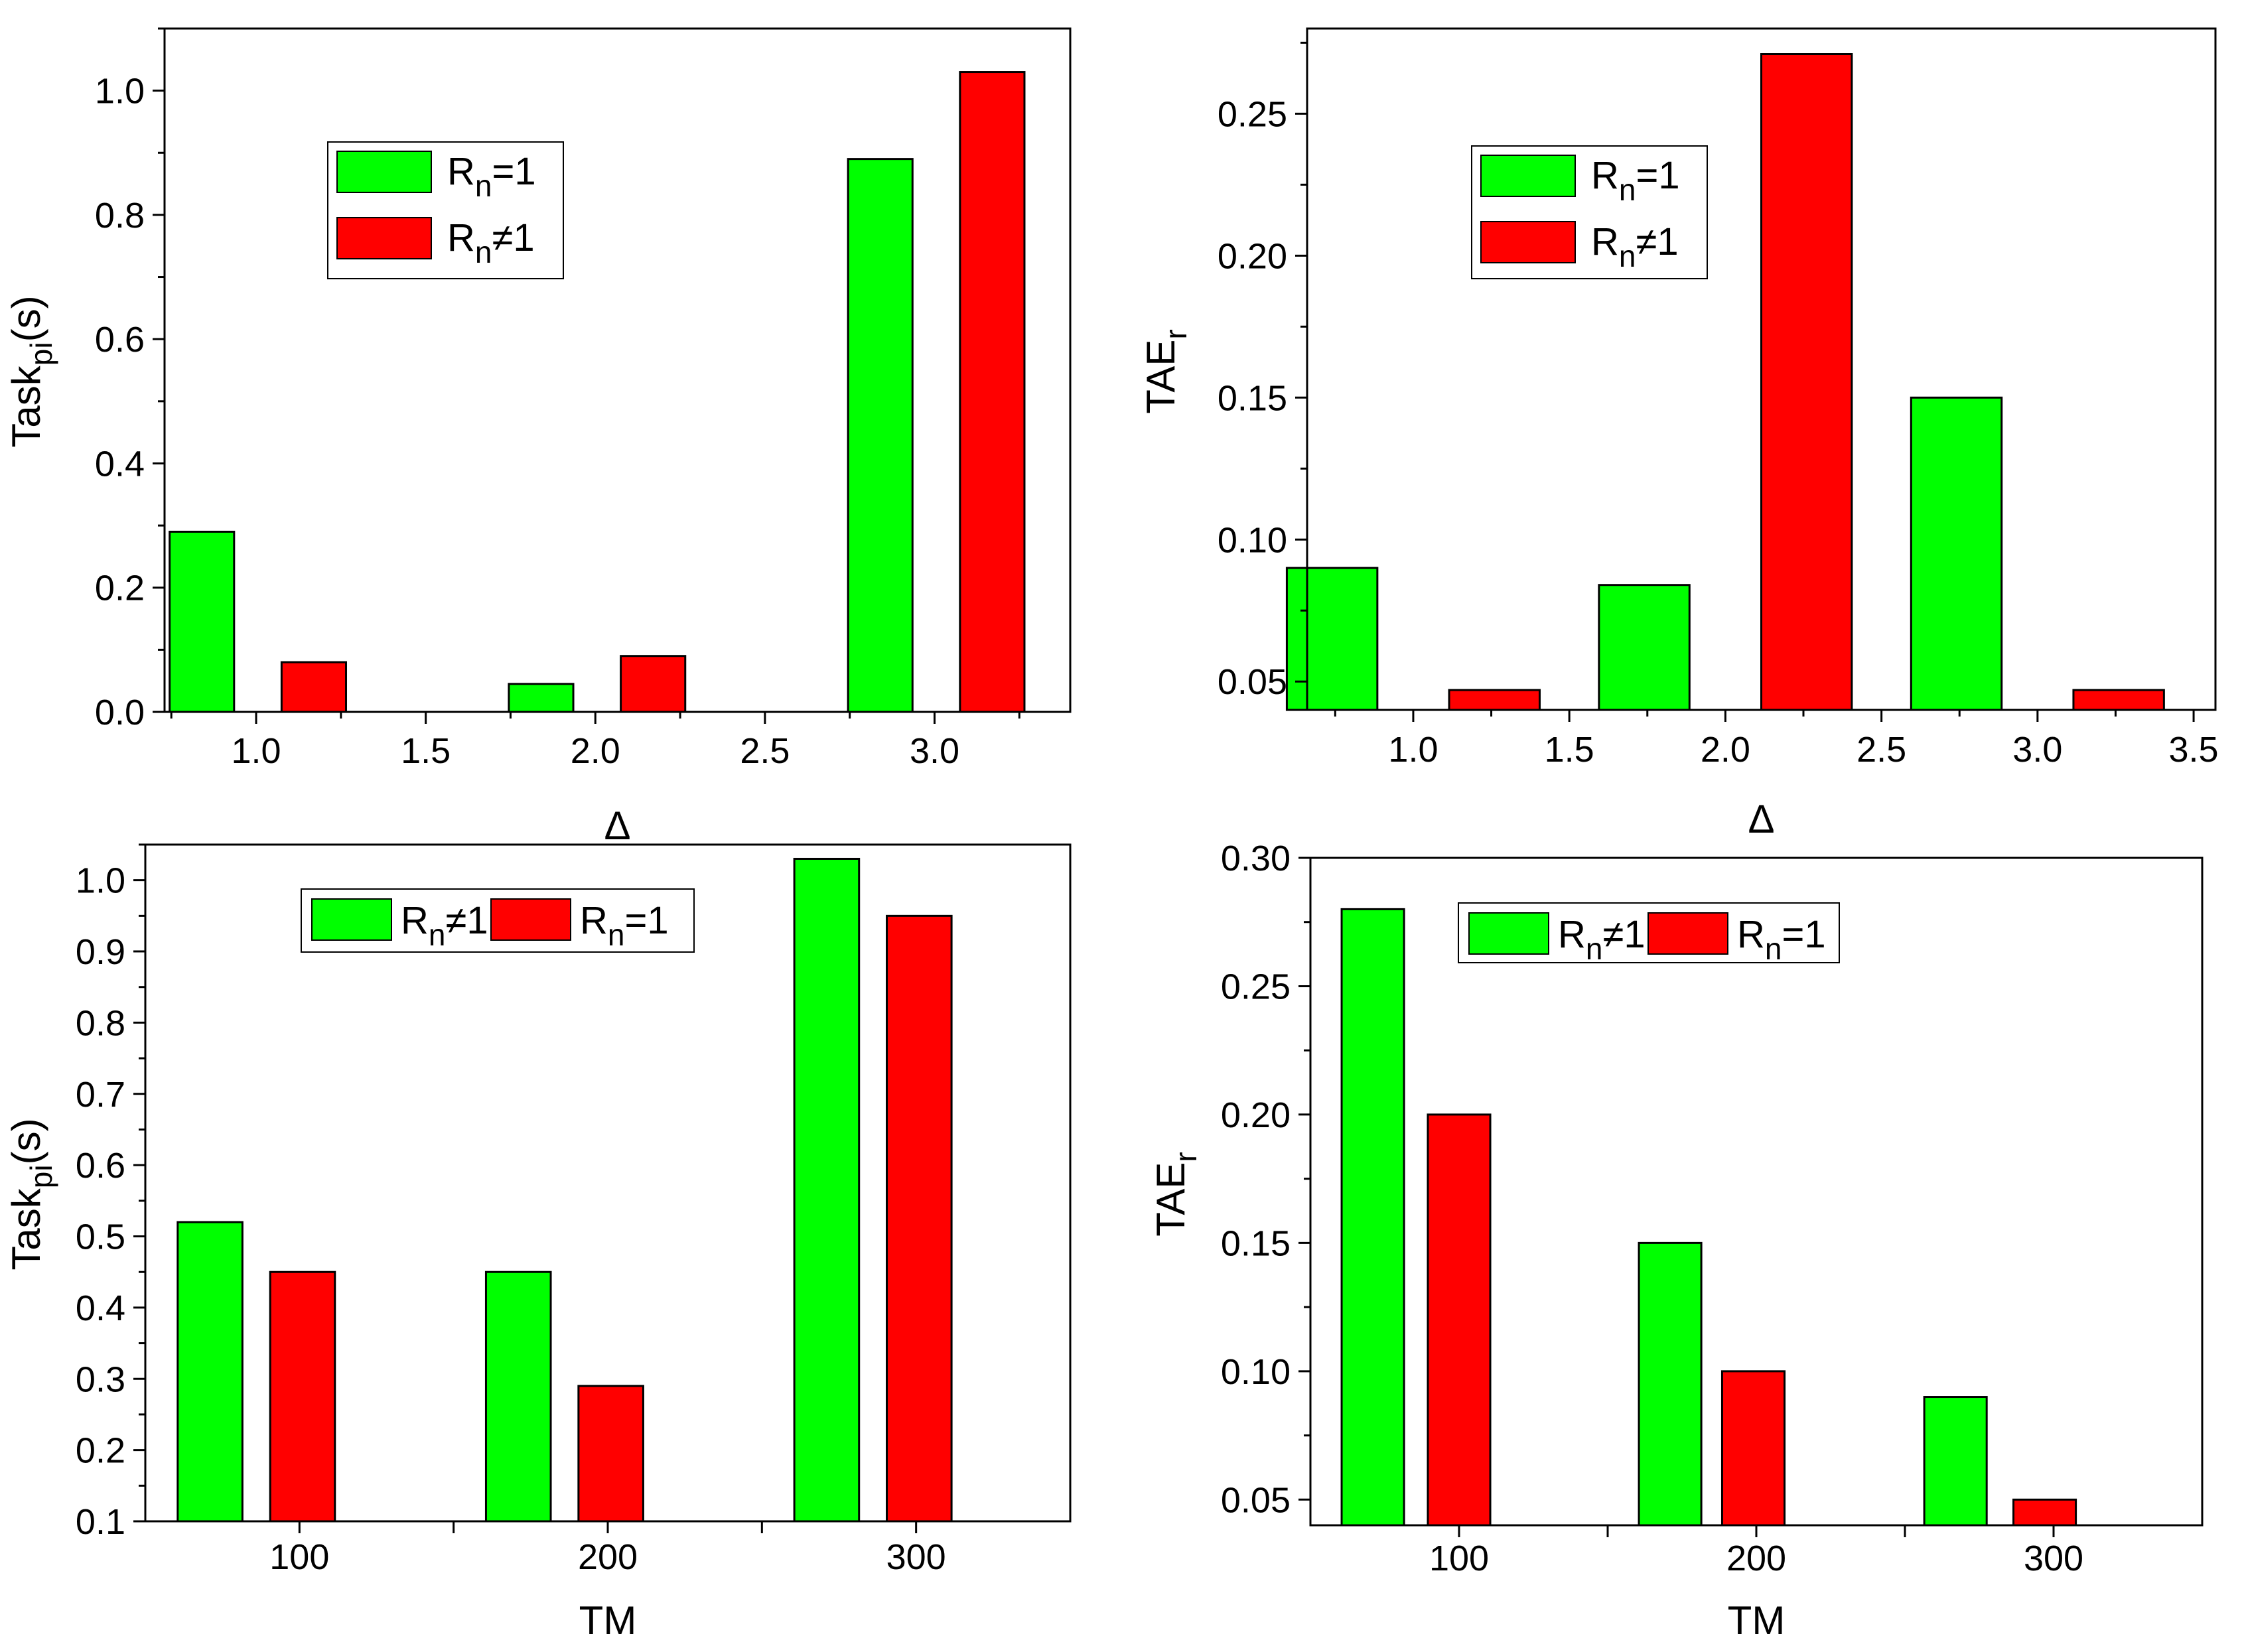  I want to click on y-tick-label-bottom-left: 0.1, so click(100, 1522).